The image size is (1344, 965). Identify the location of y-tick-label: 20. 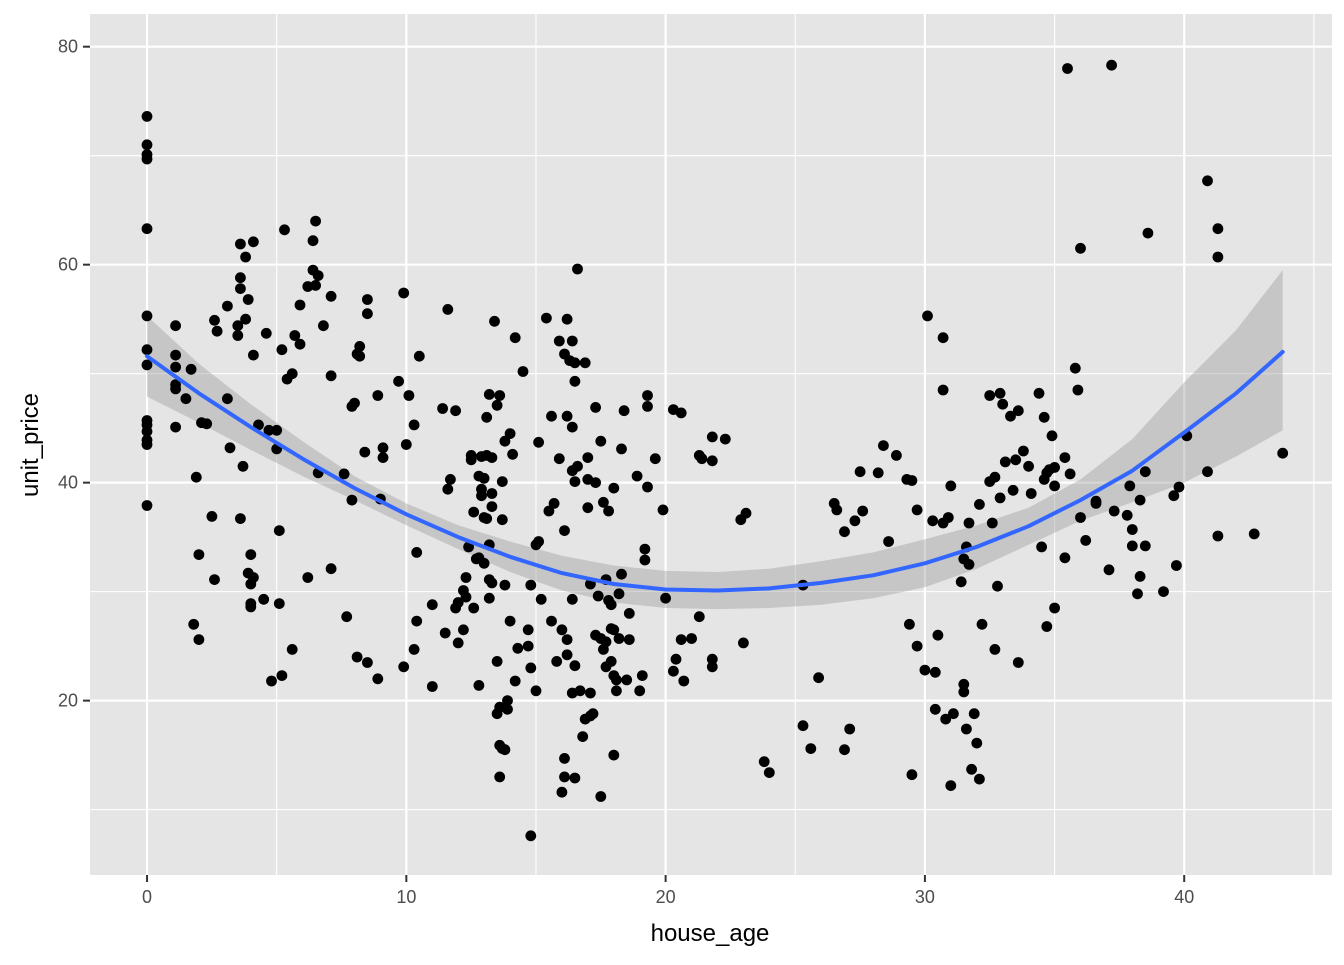
(68, 701).